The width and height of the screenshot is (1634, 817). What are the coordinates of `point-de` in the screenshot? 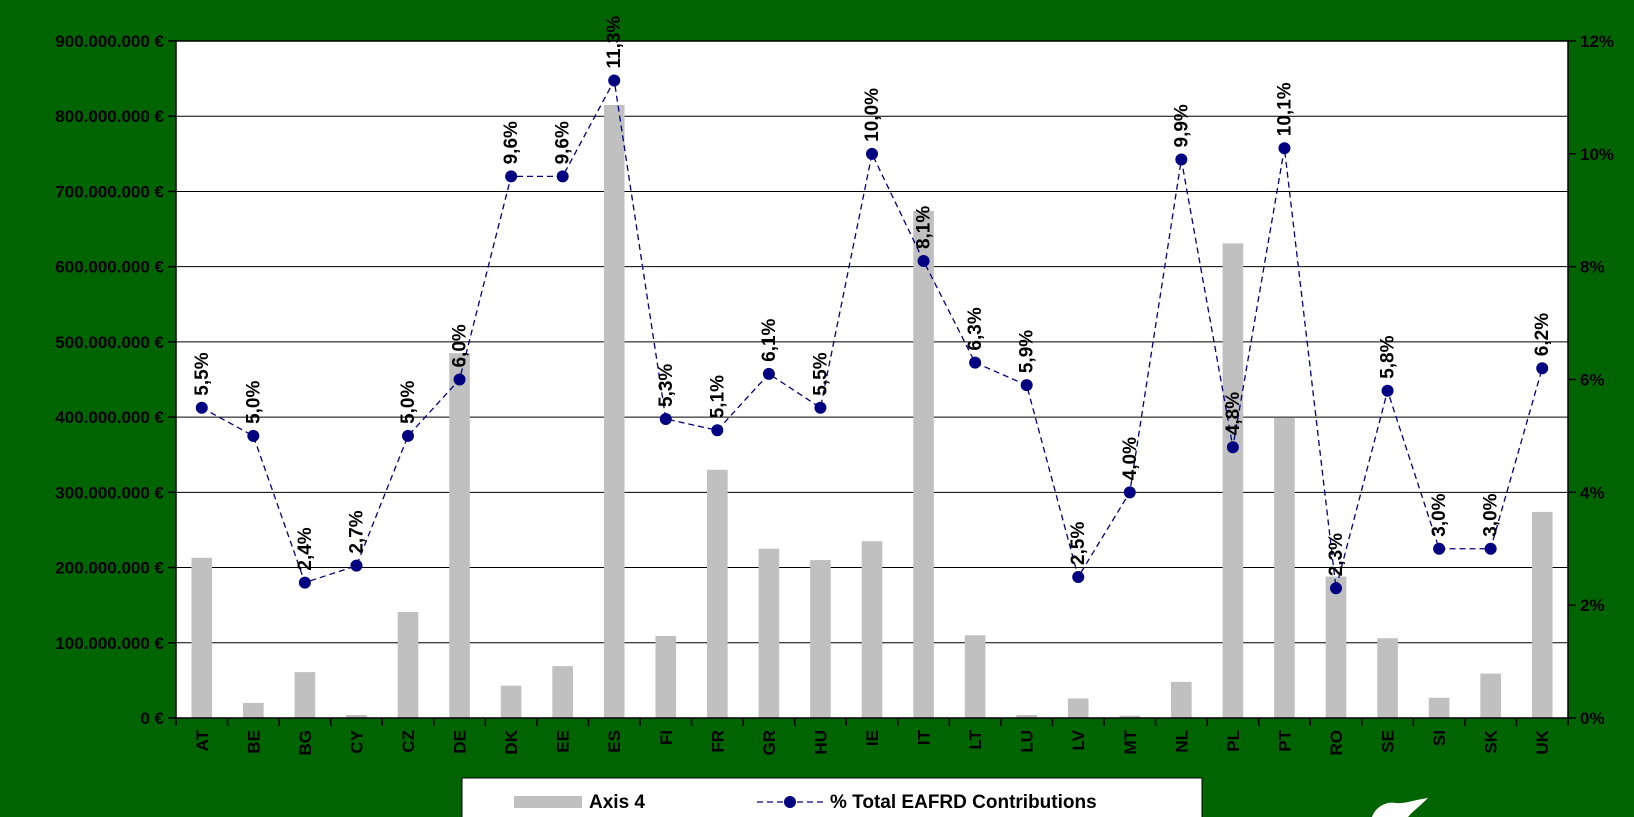 It's located at (459, 379).